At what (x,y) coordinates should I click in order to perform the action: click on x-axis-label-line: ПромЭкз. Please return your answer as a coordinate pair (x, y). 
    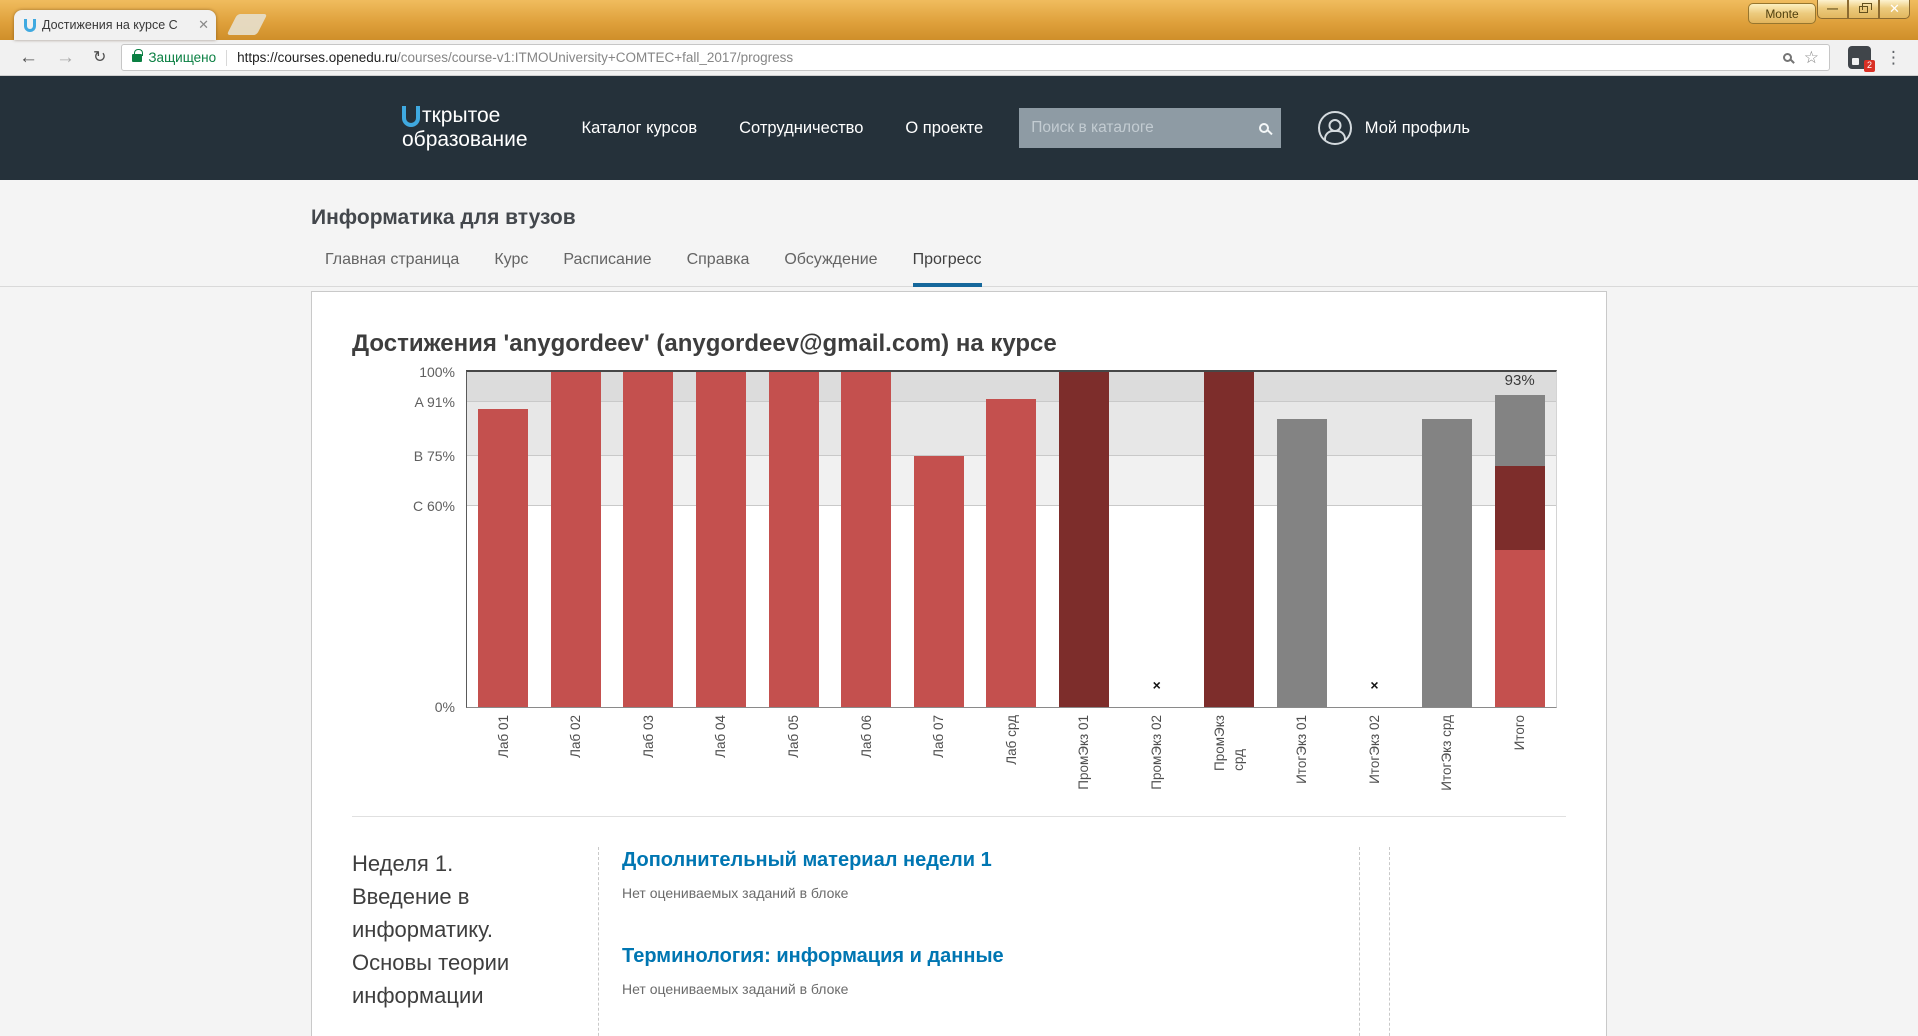
    Looking at the image, I should click on (1220, 743).